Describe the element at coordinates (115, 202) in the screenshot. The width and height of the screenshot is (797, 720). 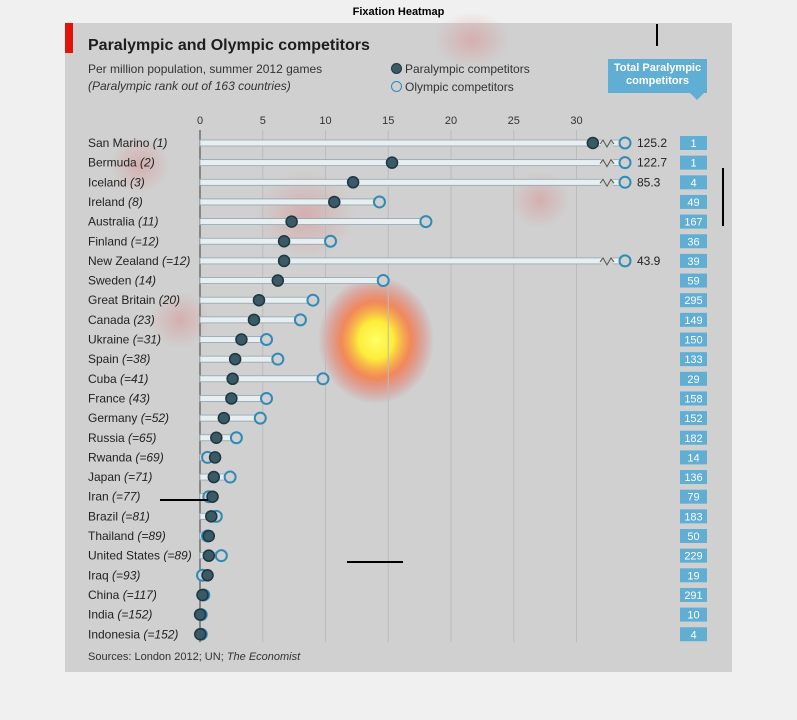
I see `country-label: Ireland (8)` at that location.